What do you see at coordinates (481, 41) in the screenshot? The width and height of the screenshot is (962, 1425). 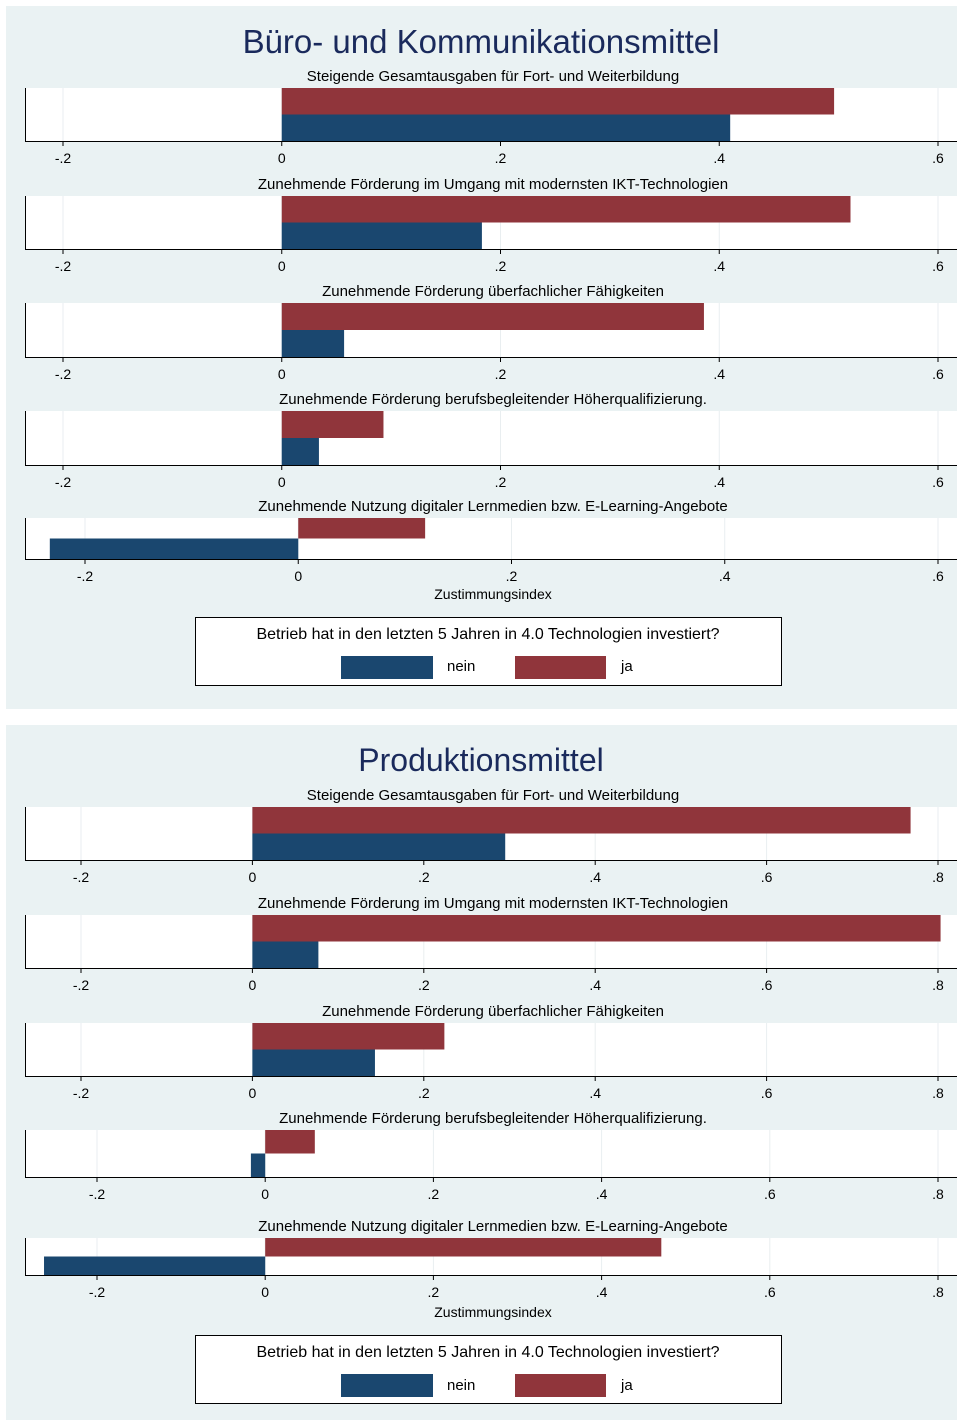 I see `chart-title: Büro- und Kommunikationsmittel` at bounding box center [481, 41].